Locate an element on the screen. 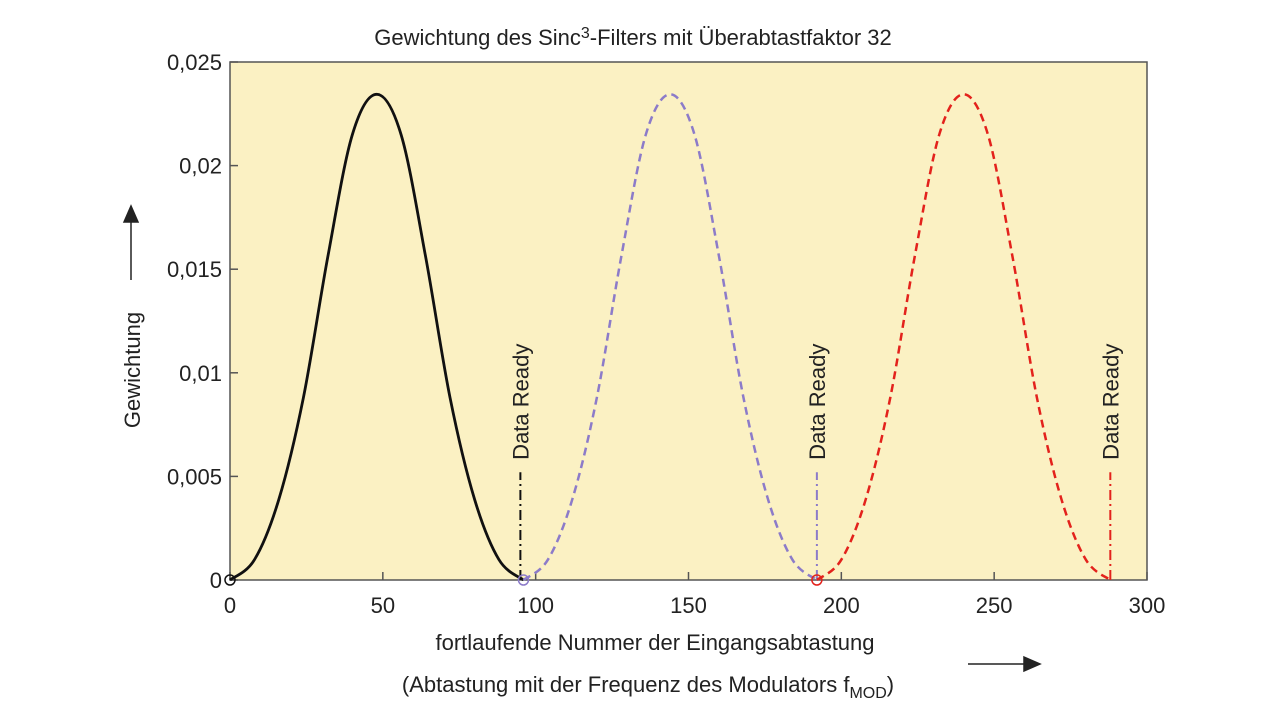  xlabel-subscript: MOD is located at coordinates (867, 693).